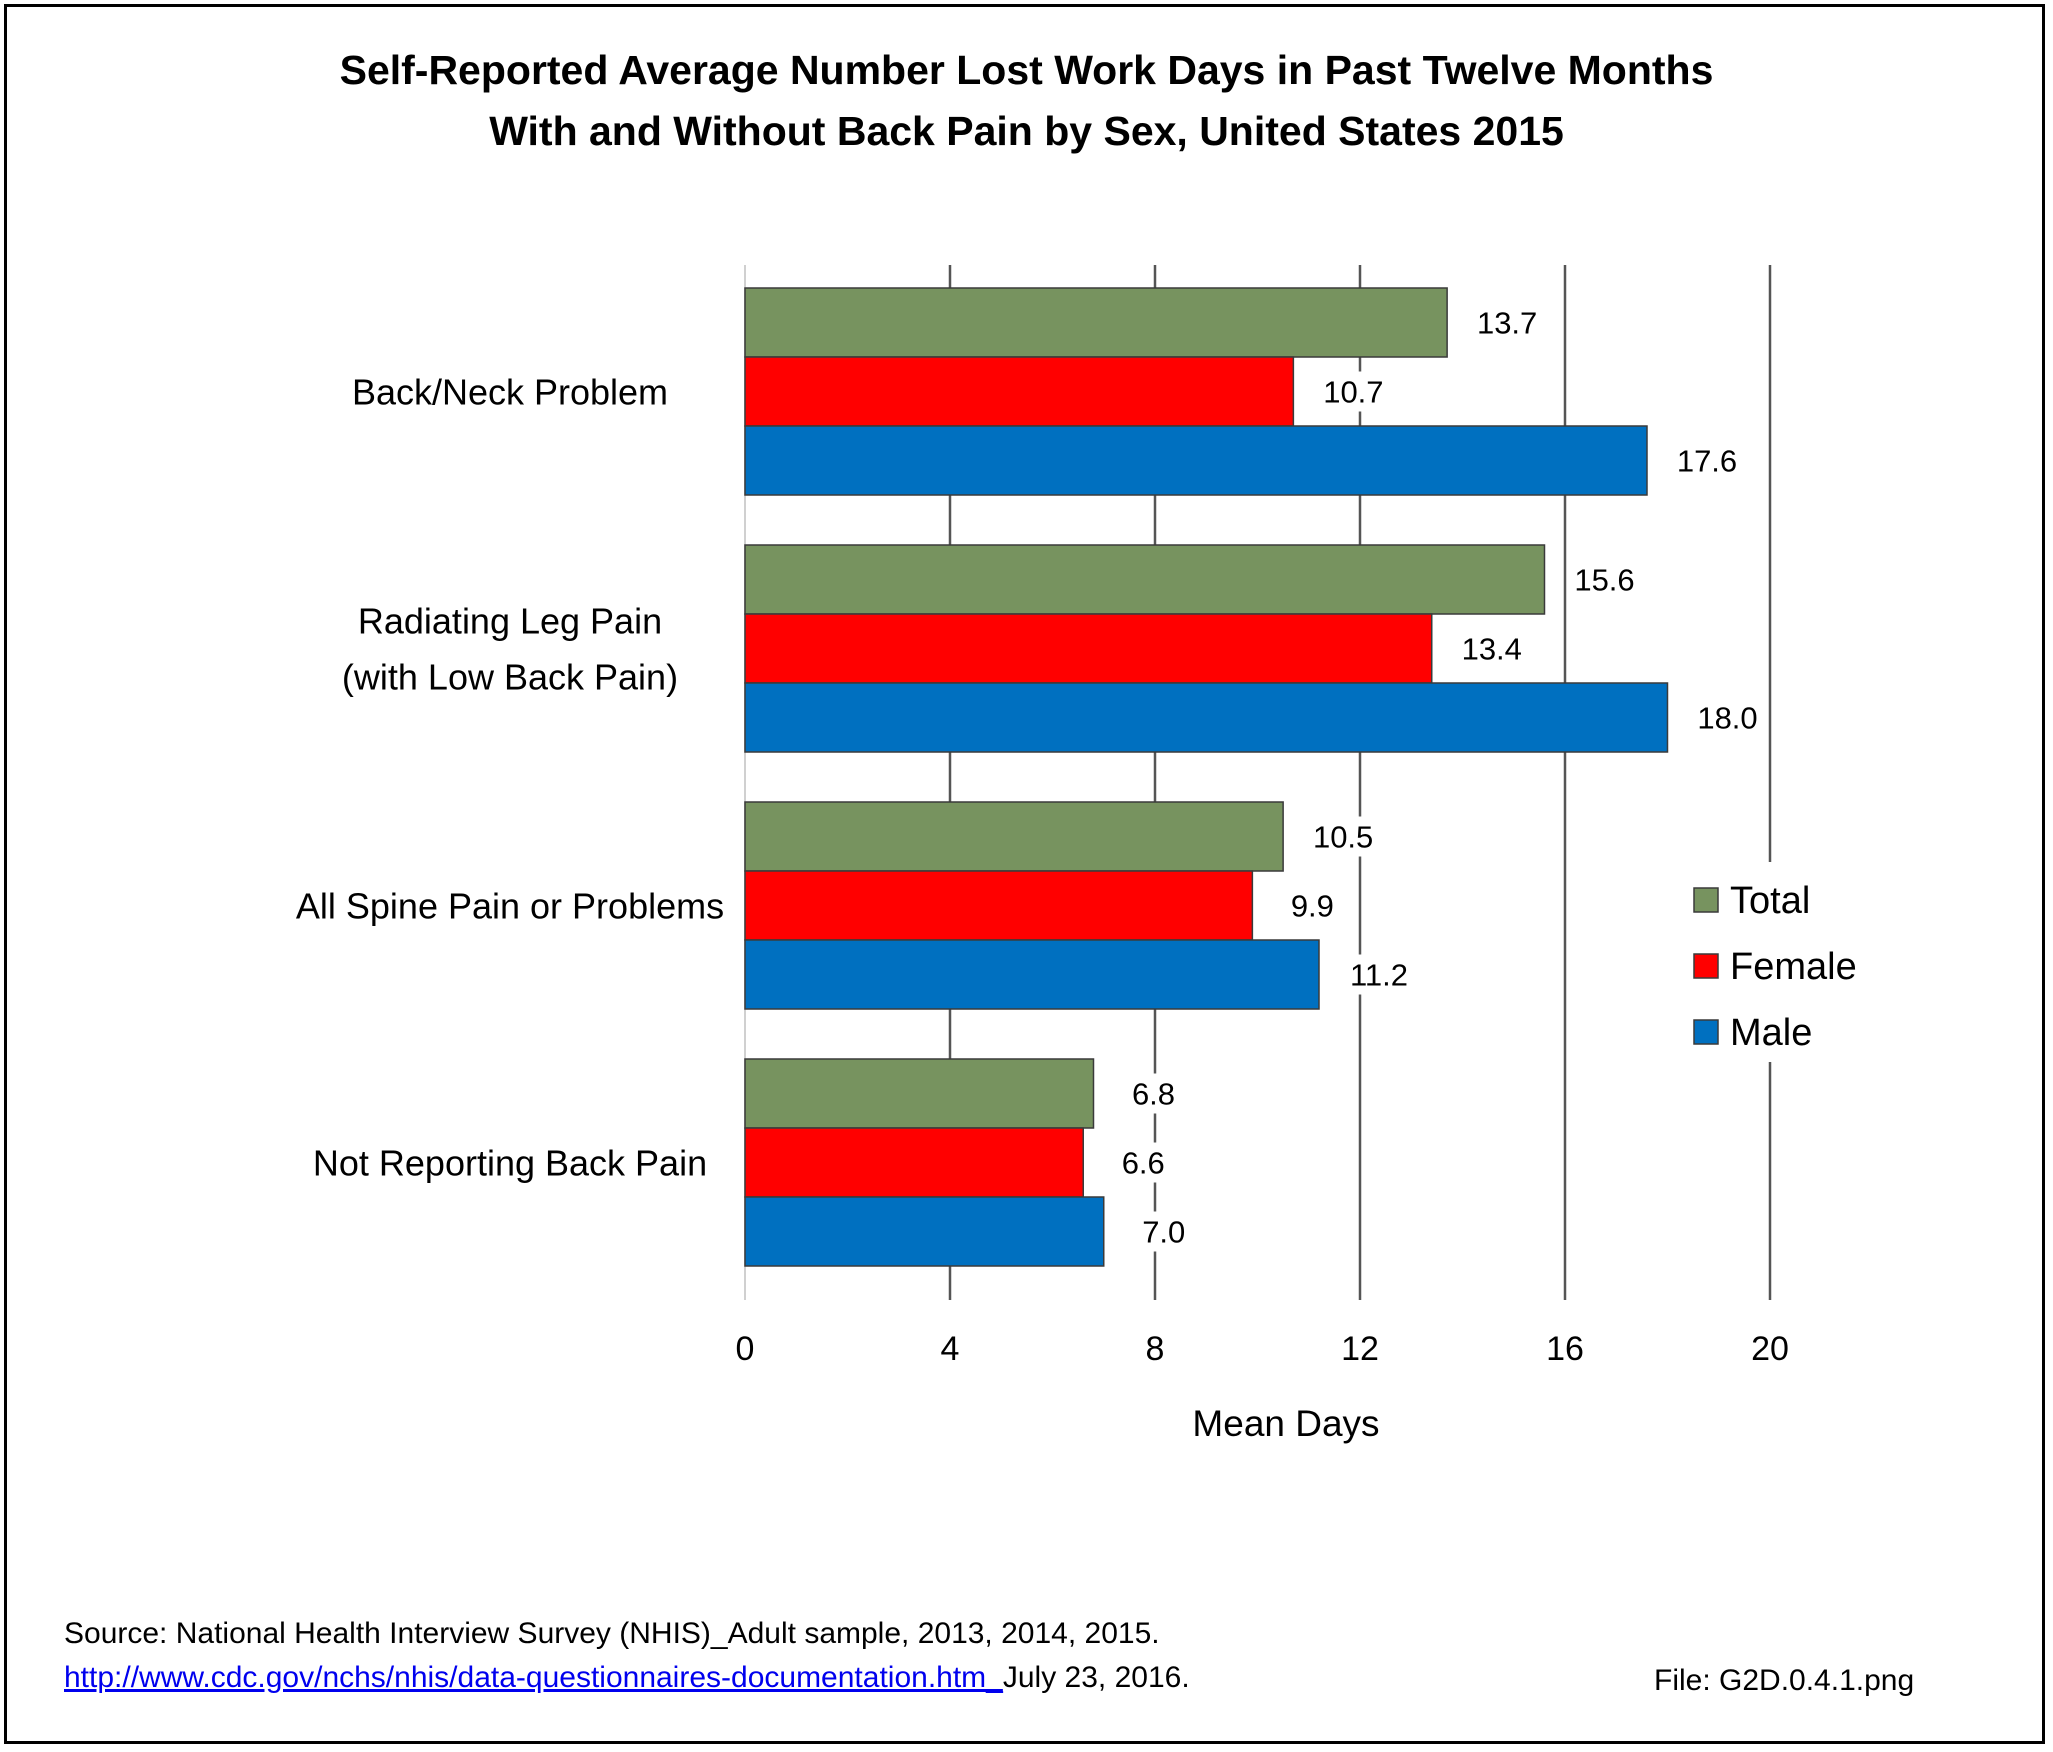 Image resolution: width=2053 pixels, height=1752 pixels. What do you see at coordinates (1770, 901) in the screenshot?
I see `legend-label-total: Total` at bounding box center [1770, 901].